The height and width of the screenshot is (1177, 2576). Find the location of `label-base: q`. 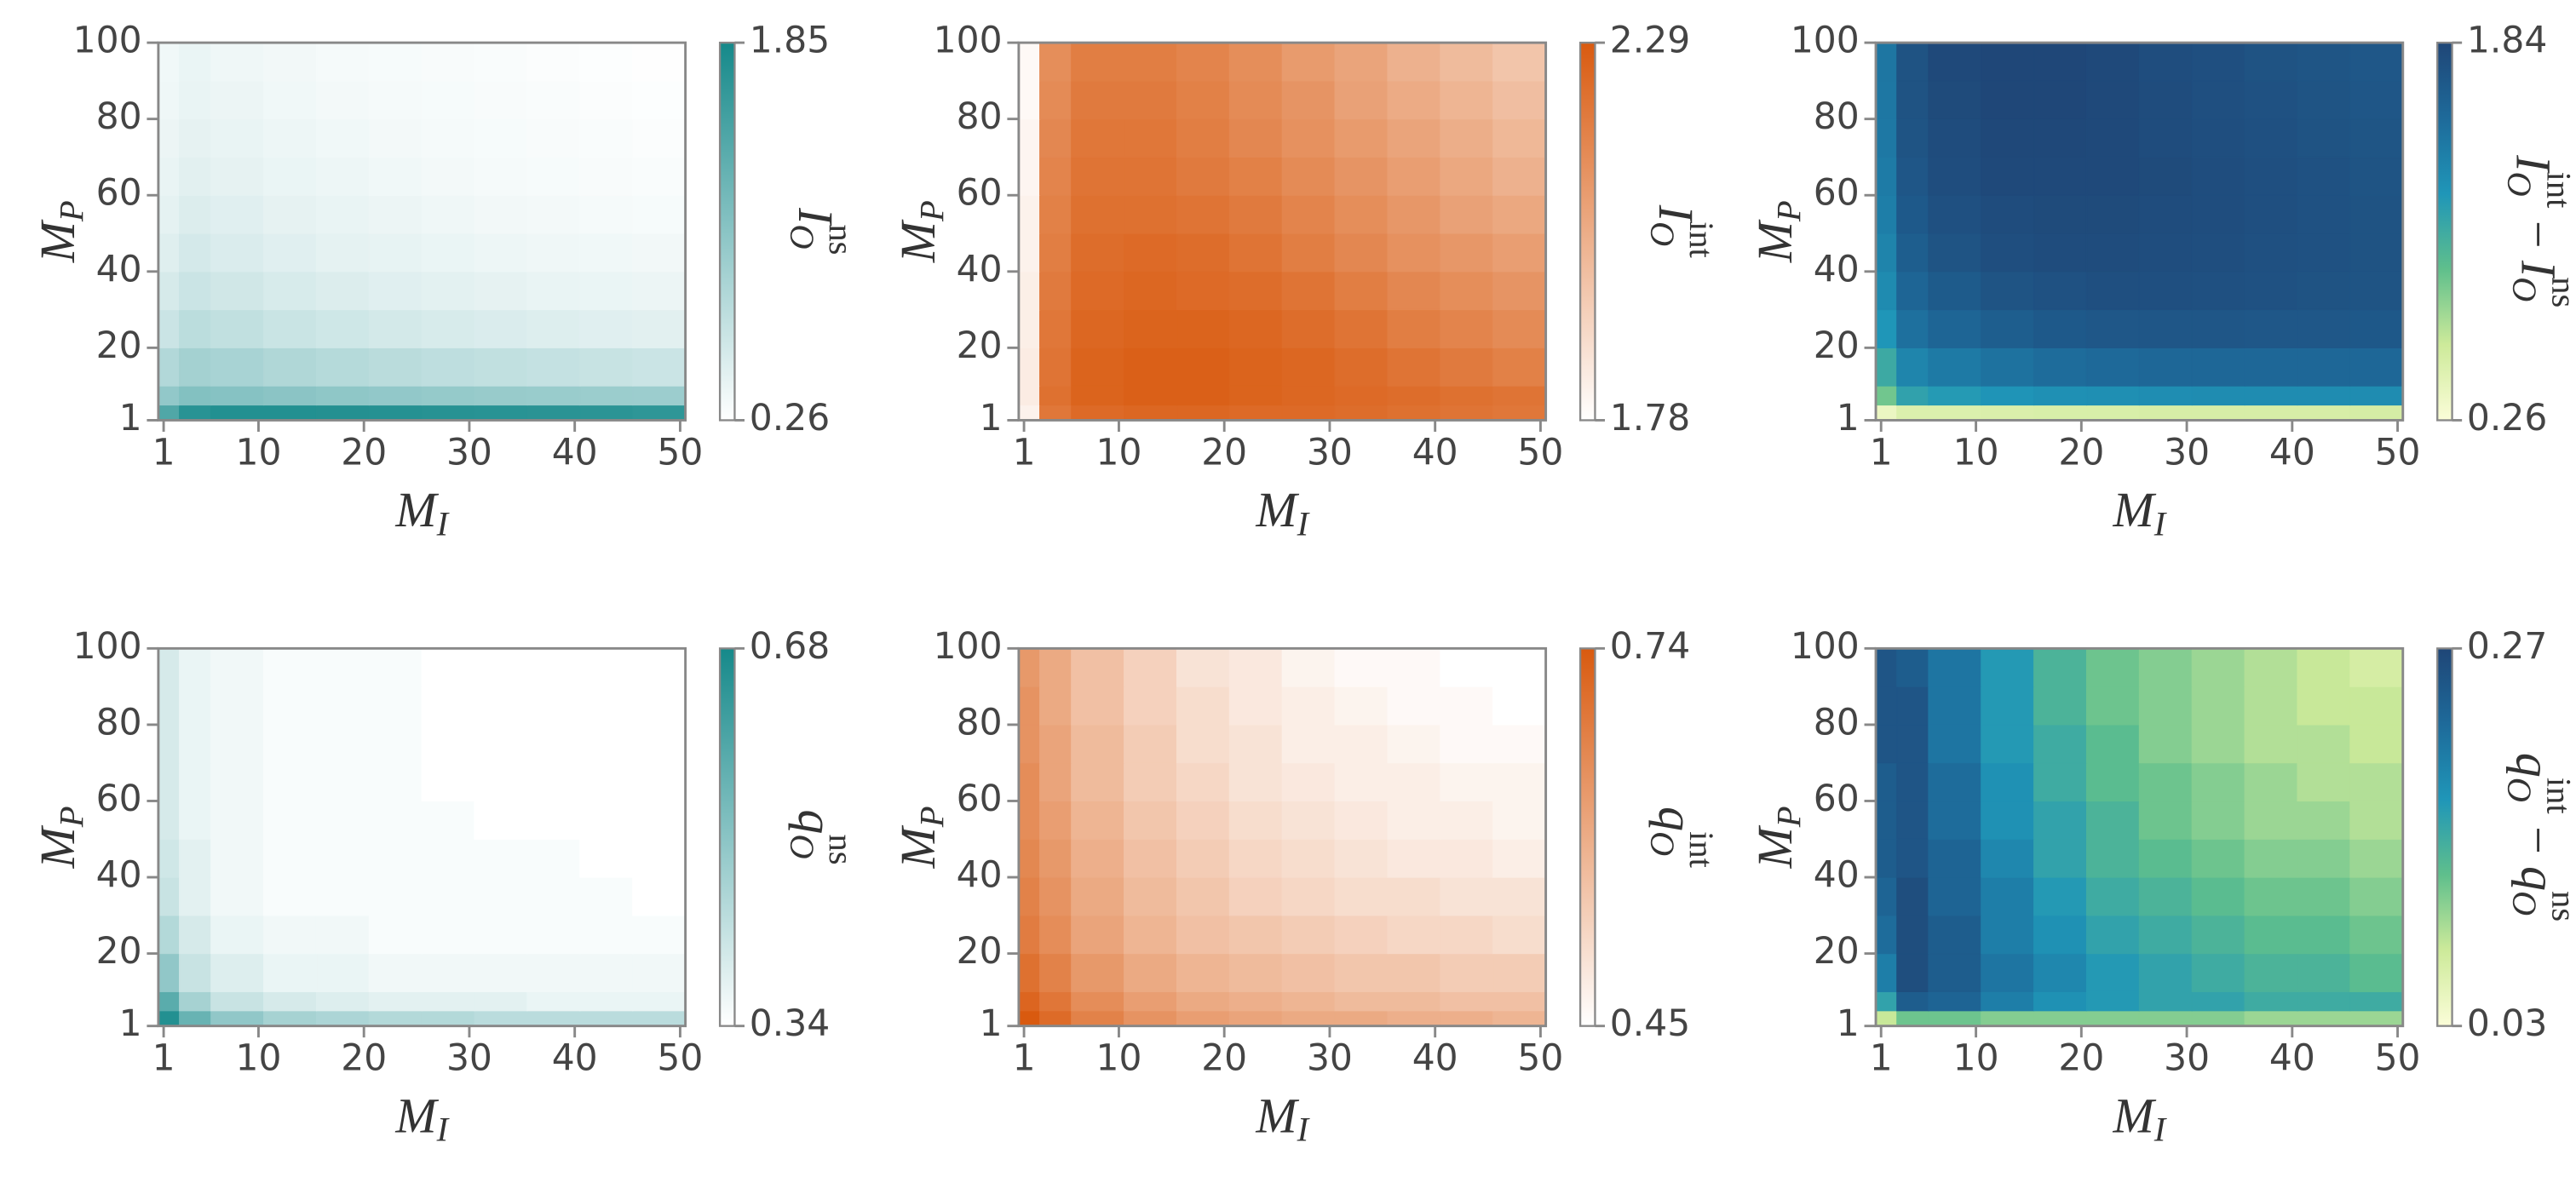

label-base: q is located at coordinates (2538, 879).